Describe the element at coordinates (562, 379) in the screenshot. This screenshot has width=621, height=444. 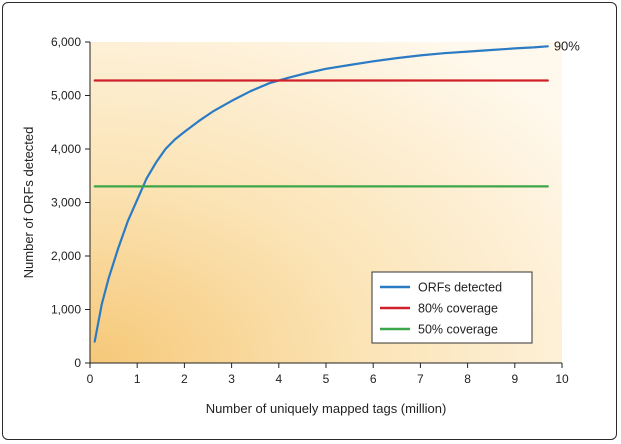
I see `x-tick-label: 10` at that location.